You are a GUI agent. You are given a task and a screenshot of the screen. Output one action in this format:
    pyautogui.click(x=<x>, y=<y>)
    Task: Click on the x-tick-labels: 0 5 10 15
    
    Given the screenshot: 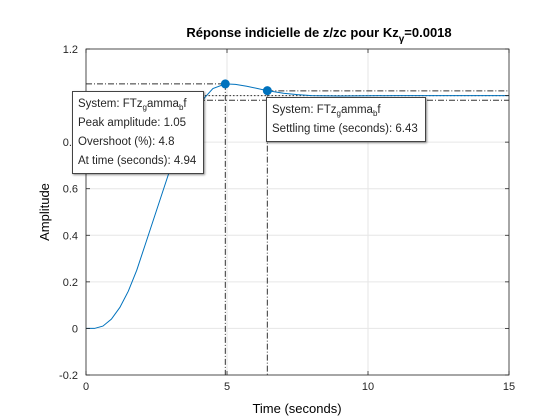 What is the action you would take?
    pyautogui.click(x=299, y=387)
    